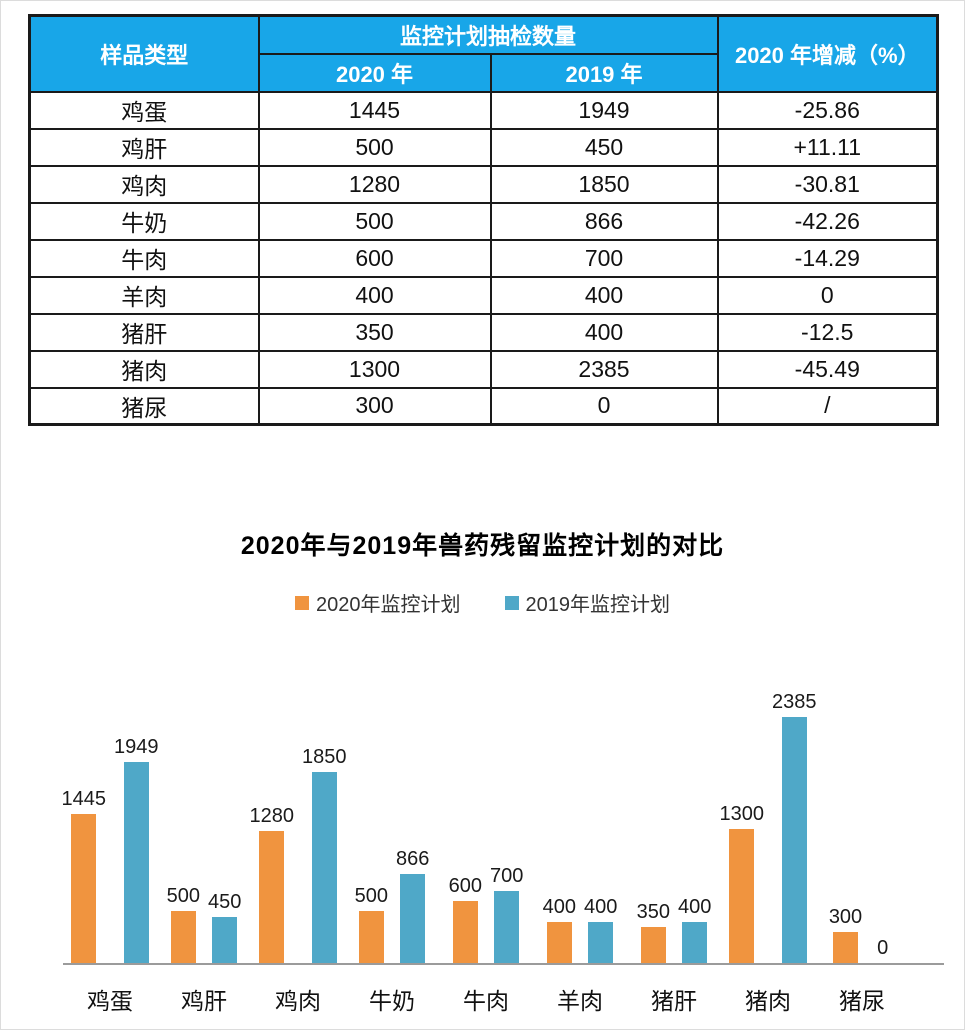 This screenshot has height=1030, width=965. What do you see at coordinates (674, 929) in the screenshot?
I see `bar-group: 350 400` at bounding box center [674, 929].